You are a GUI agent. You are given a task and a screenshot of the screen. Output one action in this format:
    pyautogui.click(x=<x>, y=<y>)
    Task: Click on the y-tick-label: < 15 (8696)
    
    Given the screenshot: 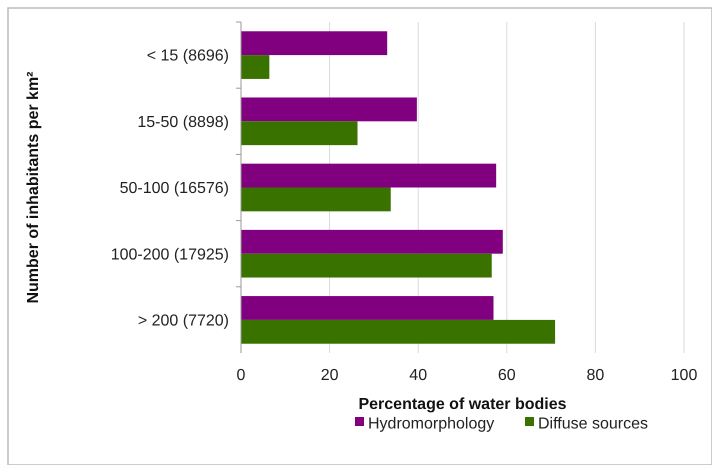 What is the action you would take?
    pyautogui.click(x=187, y=56)
    